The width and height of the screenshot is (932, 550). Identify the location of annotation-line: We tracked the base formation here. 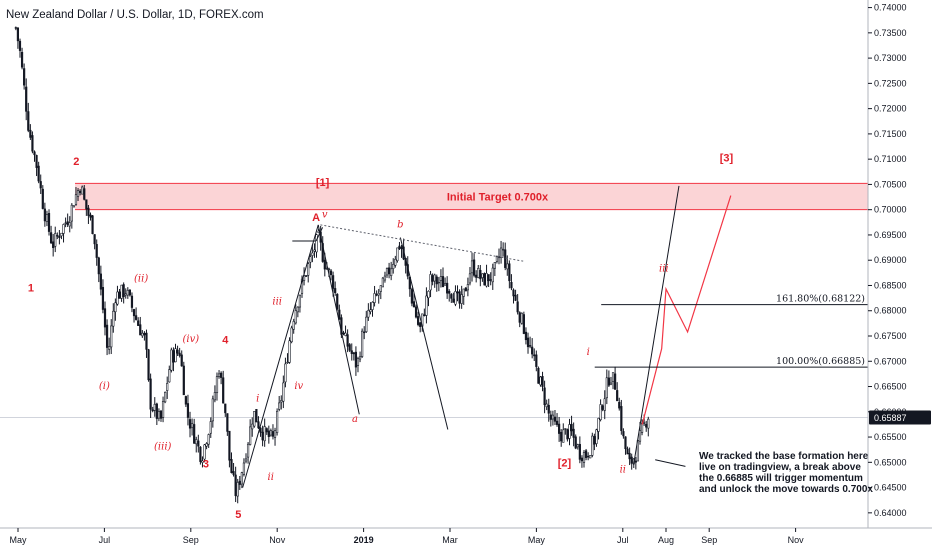
(784, 456).